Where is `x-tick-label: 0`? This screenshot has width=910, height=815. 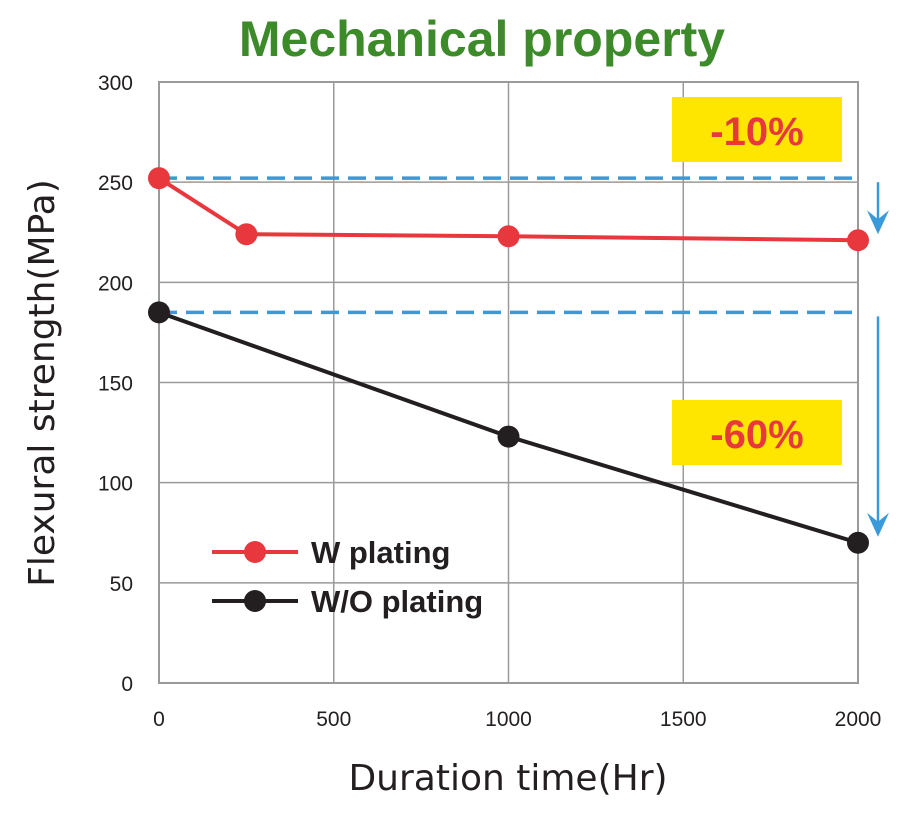
x-tick-label: 0 is located at coordinates (159, 719).